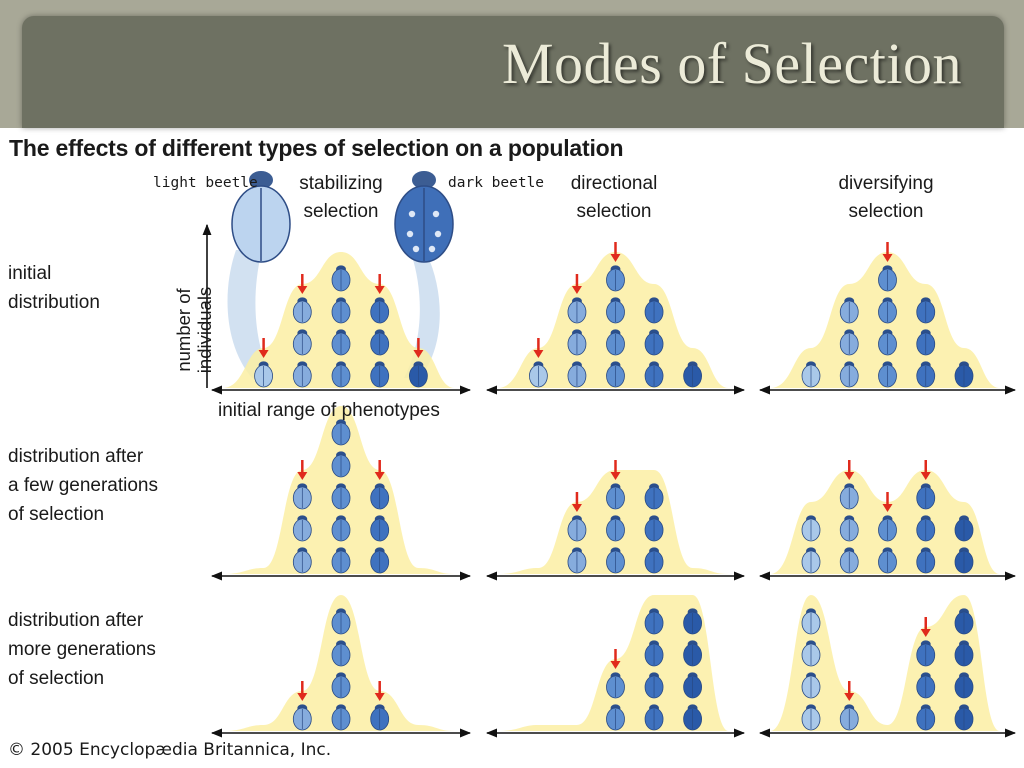  Describe the element at coordinates (424, 217) in the screenshot. I see `dark-beetle-illustration` at that location.